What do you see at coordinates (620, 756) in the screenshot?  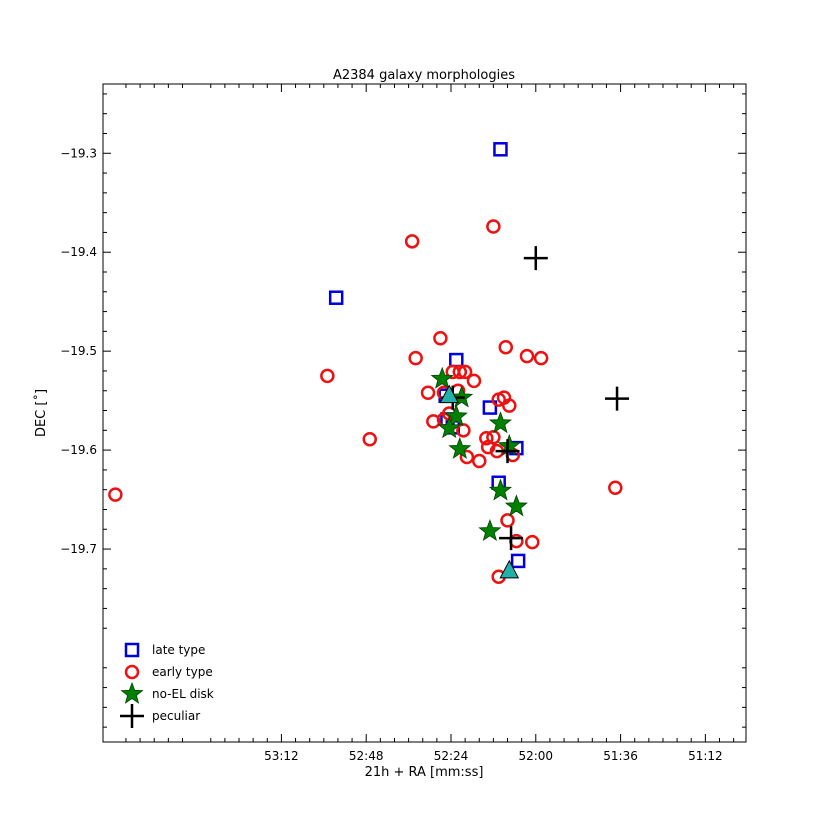 I see `x-tick-label: 51:36` at bounding box center [620, 756].